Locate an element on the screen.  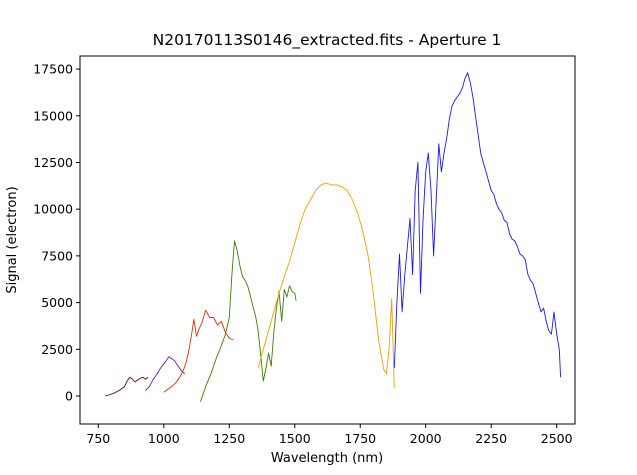
x-tick-label: 1750 is located at coordinates (360, 438).